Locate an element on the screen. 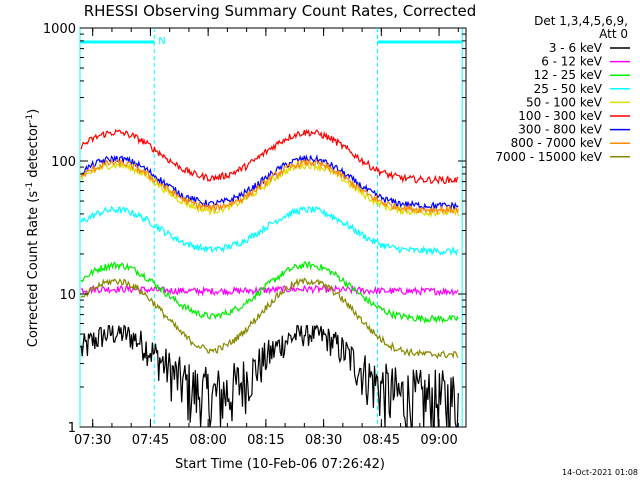 The width and height of the screenshot is (640, 480). legend-title-1: Det 1,3,4,5,6,9, is located at coordinates (581, 21).